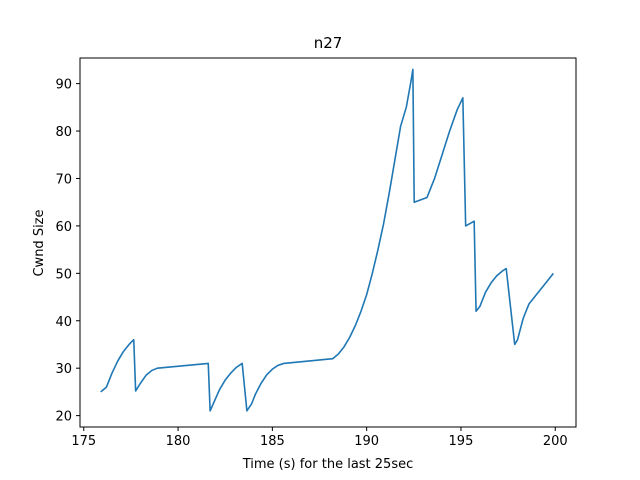 This screenshot has height=480, width=640. What do you see at coordinates (63, 369) in the screenshot?
I see `y-tick-label: 30` at bounding box center [63, 369].